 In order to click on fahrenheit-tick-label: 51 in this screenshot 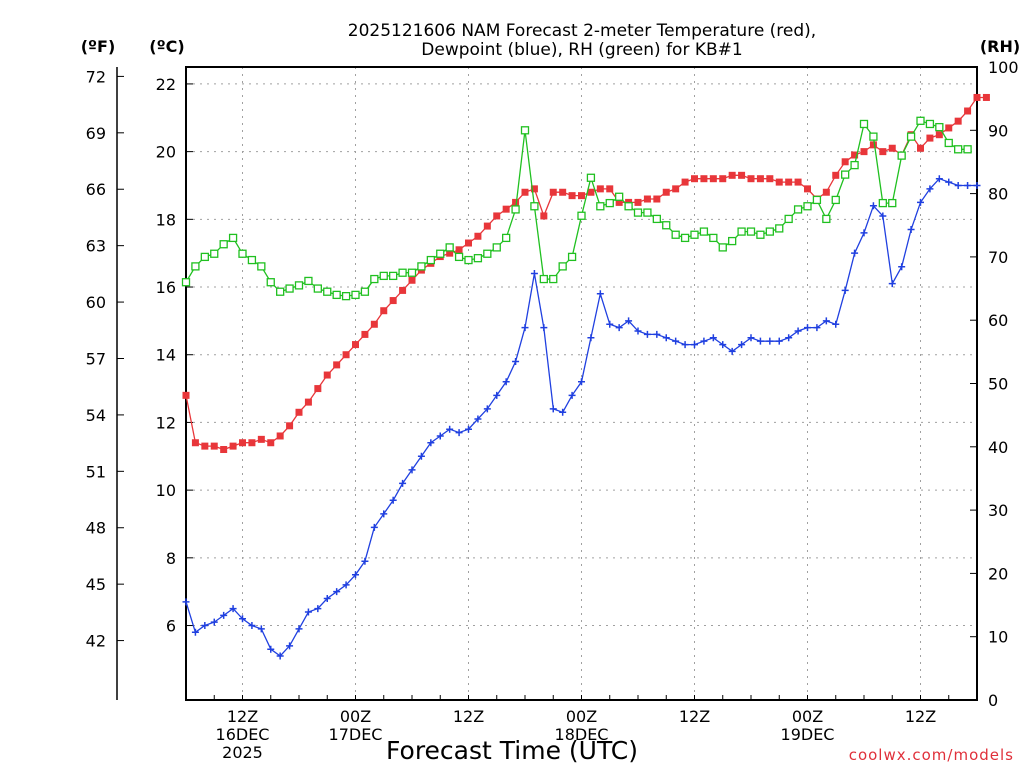, I will do `click(96, 471)`.